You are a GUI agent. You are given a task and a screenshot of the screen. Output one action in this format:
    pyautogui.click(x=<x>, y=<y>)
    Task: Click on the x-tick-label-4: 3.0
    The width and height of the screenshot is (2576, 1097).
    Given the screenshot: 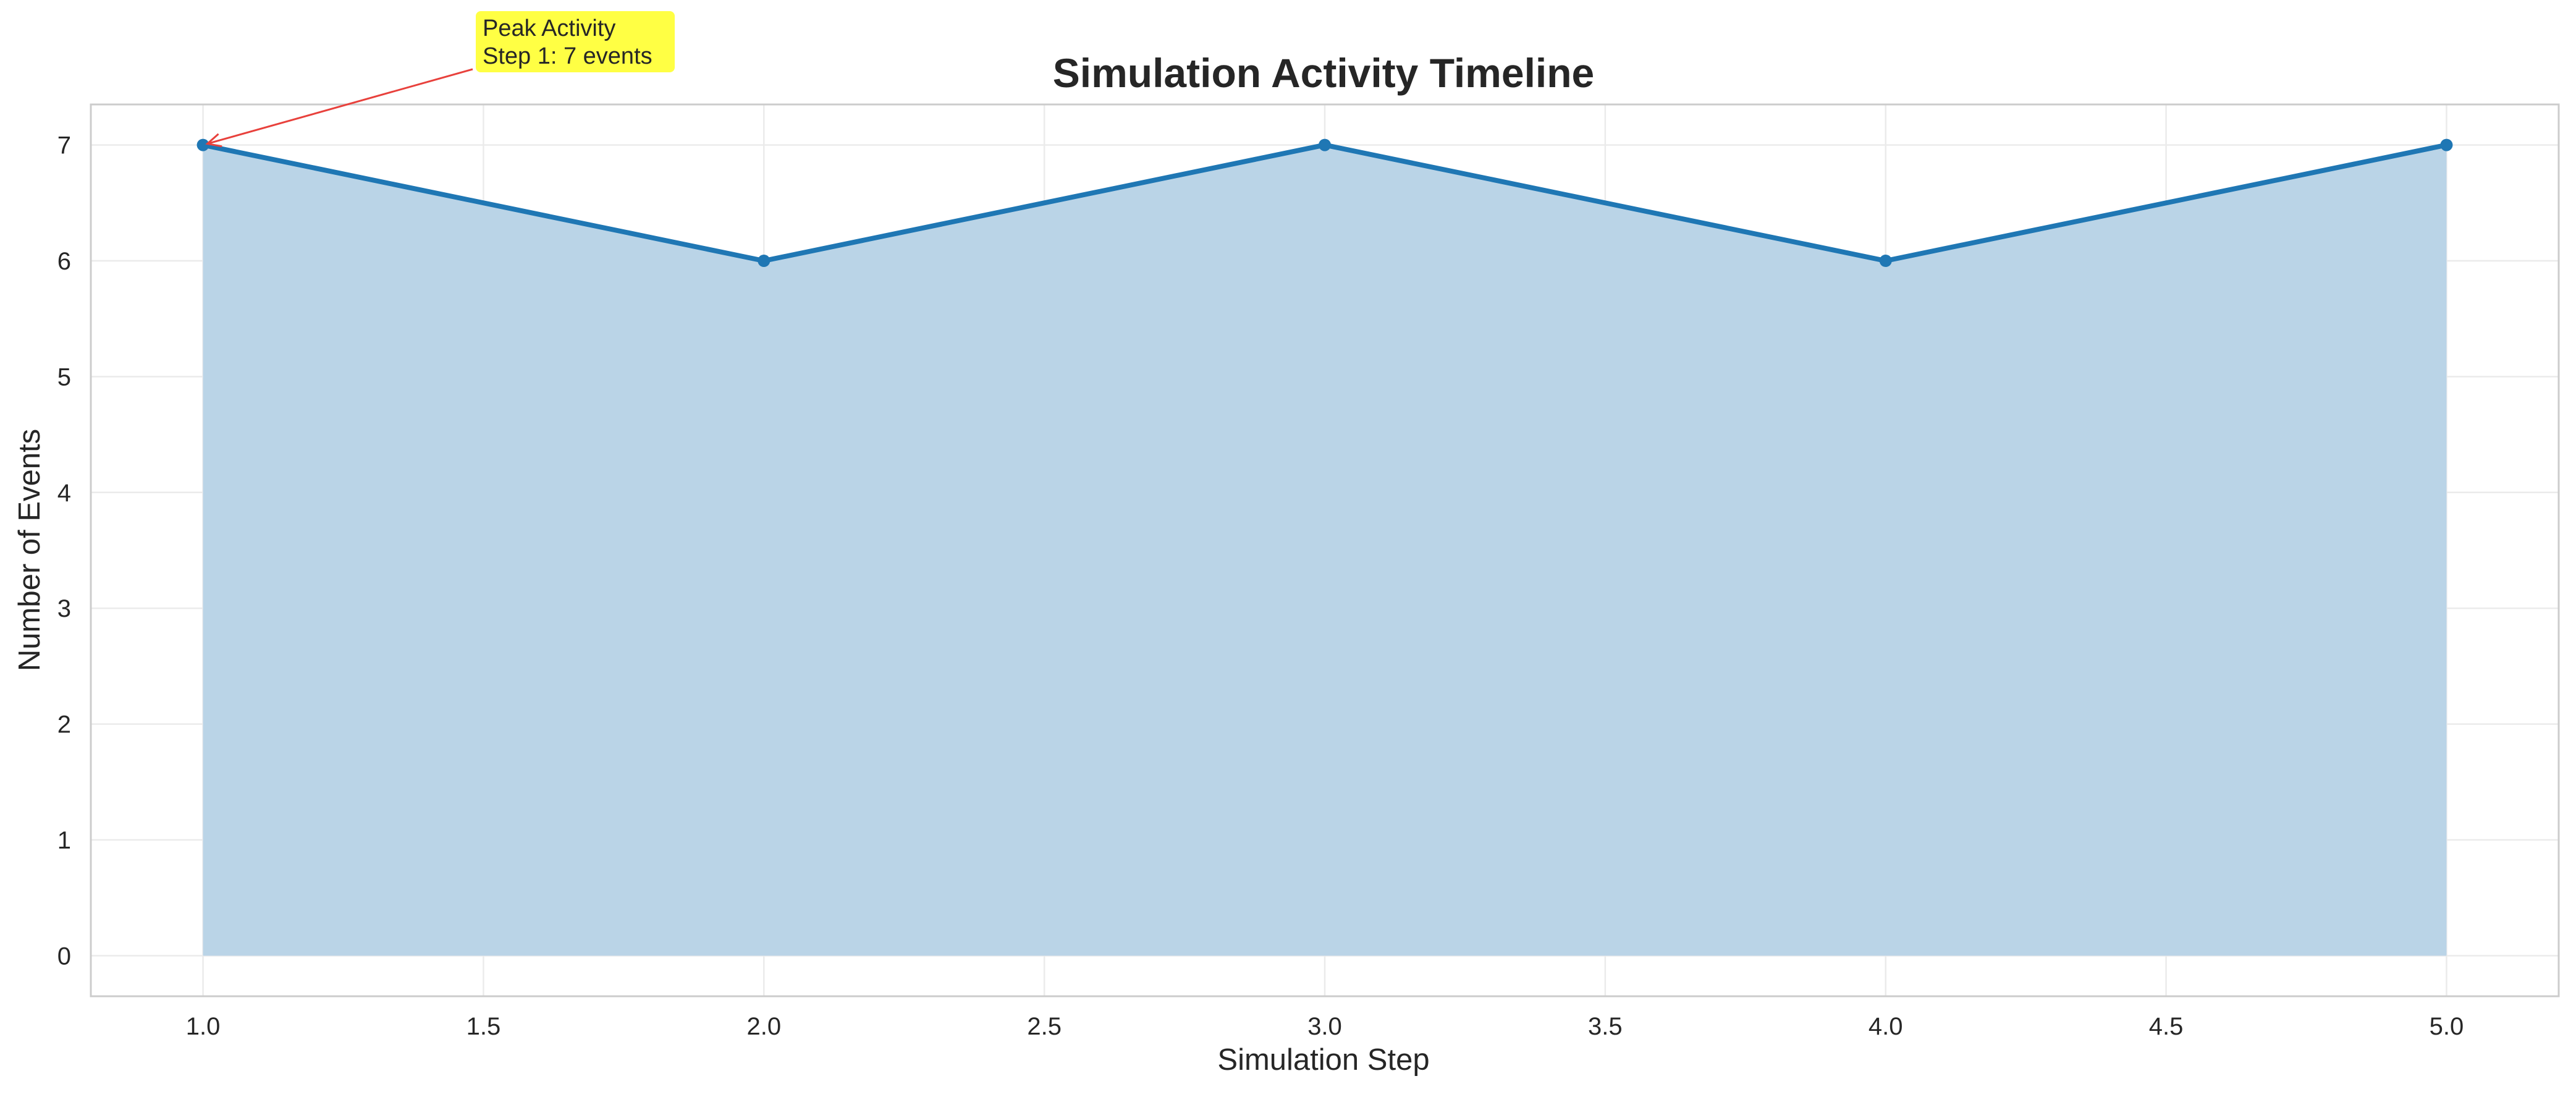 What is the action you would take?
    pyautogui.click(x=1324, y=1026)
    